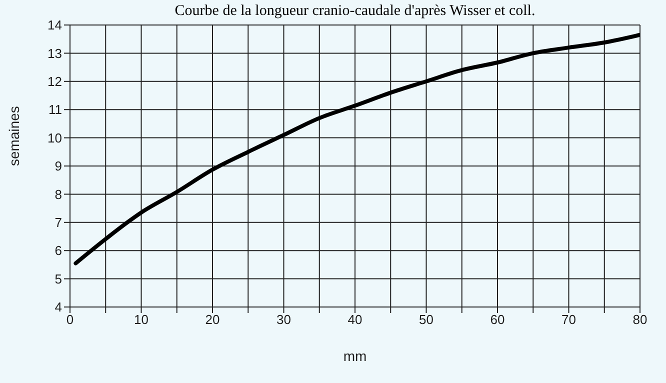 The image size is (666, 383). What do you see at coordinates (55, 138) in the screenshot?
I see `y-tick-label: 10` at bounding box center [55, 138].